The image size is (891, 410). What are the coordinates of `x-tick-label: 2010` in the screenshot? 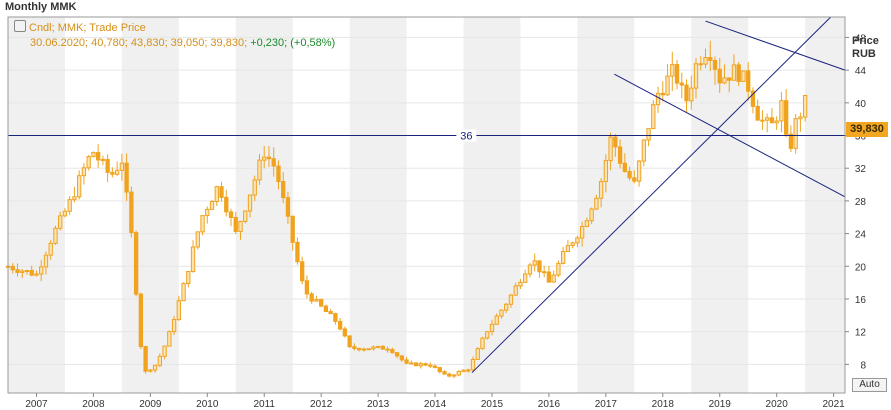 It's located at (207, 404).